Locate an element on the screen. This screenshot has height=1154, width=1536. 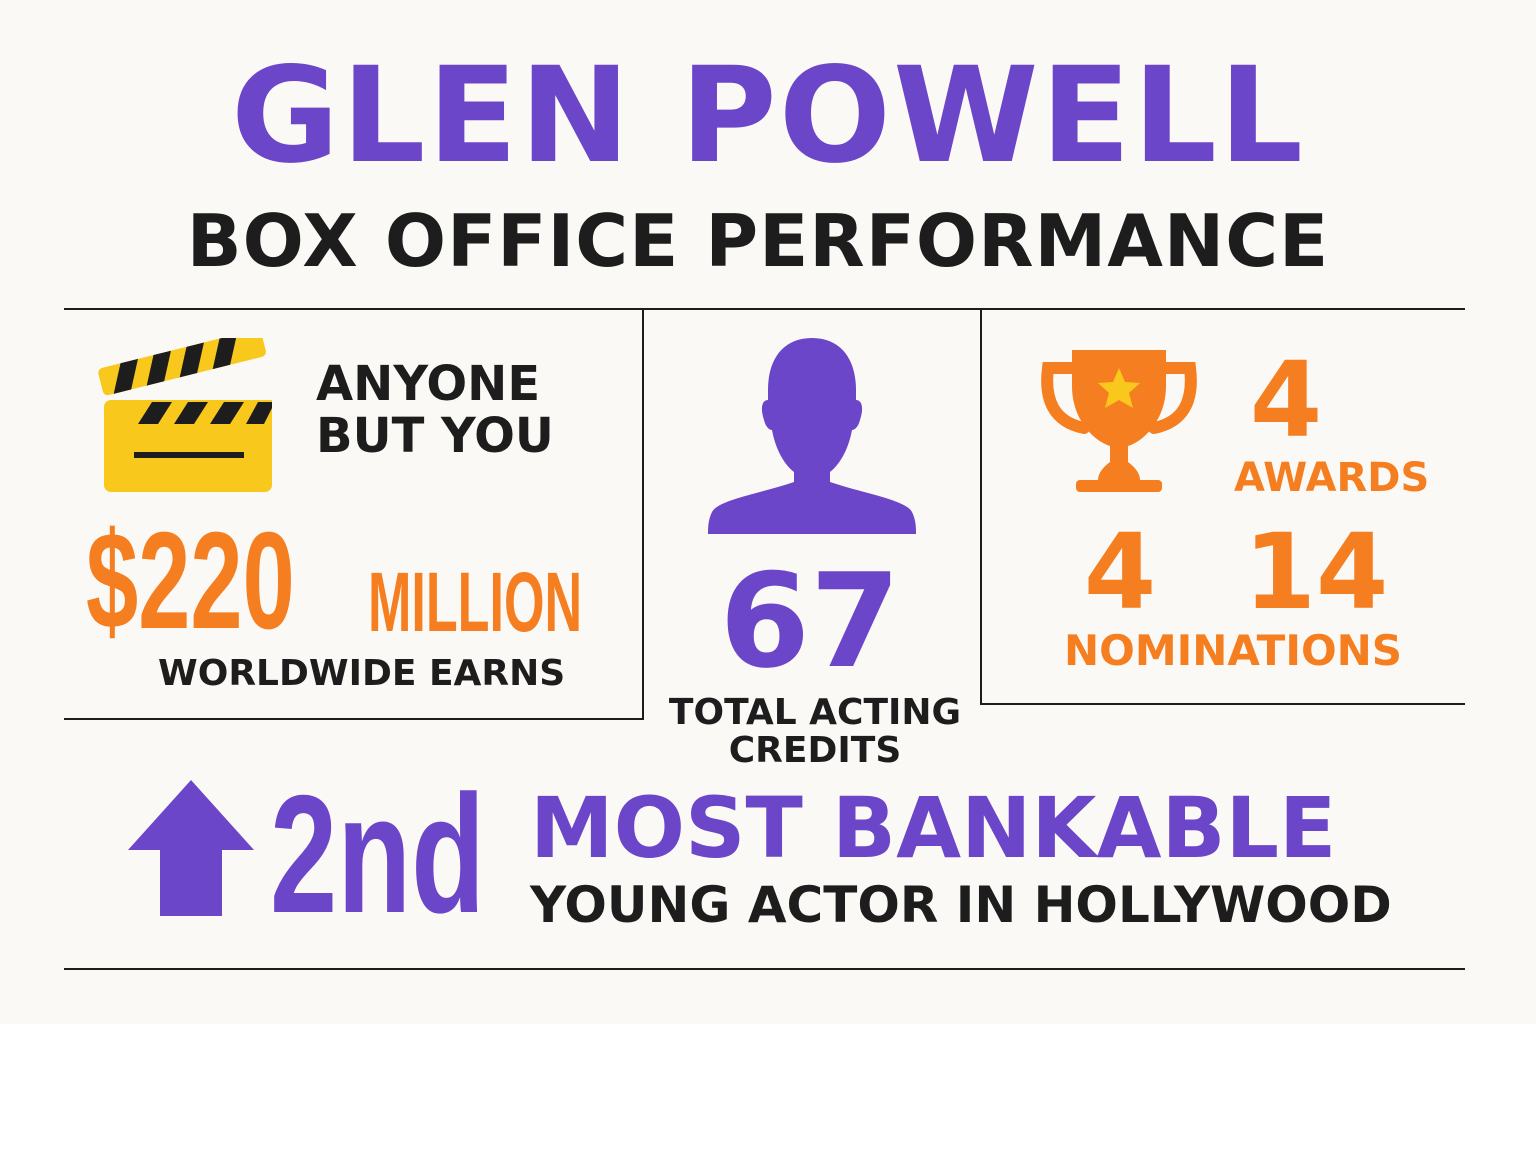
nominations-label: NOMINATIONS is located at coordinates (1233, 650).